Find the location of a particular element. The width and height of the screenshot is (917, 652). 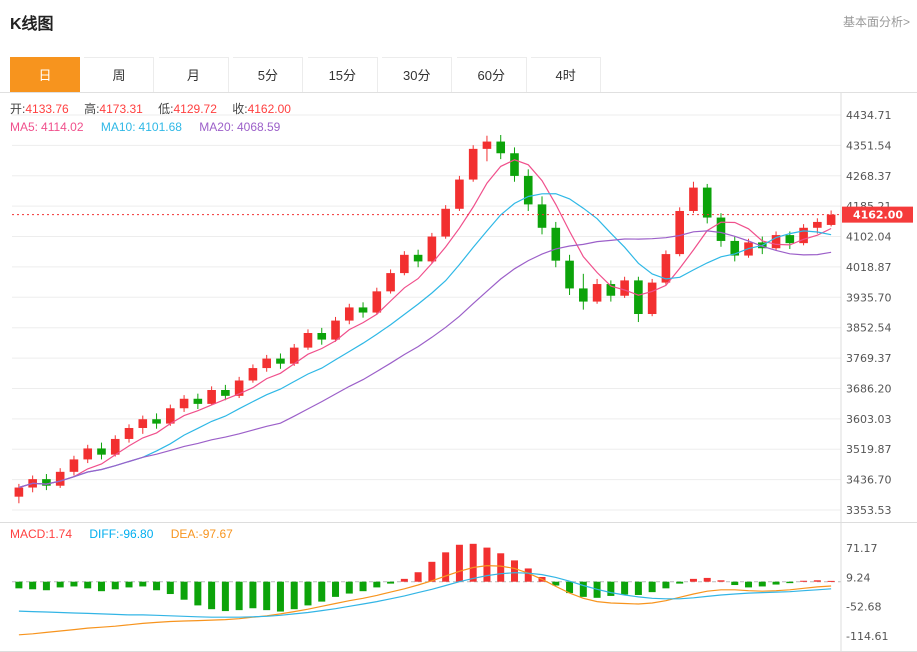

svg-text: 4018.87 is located at coordinates (869, 267).